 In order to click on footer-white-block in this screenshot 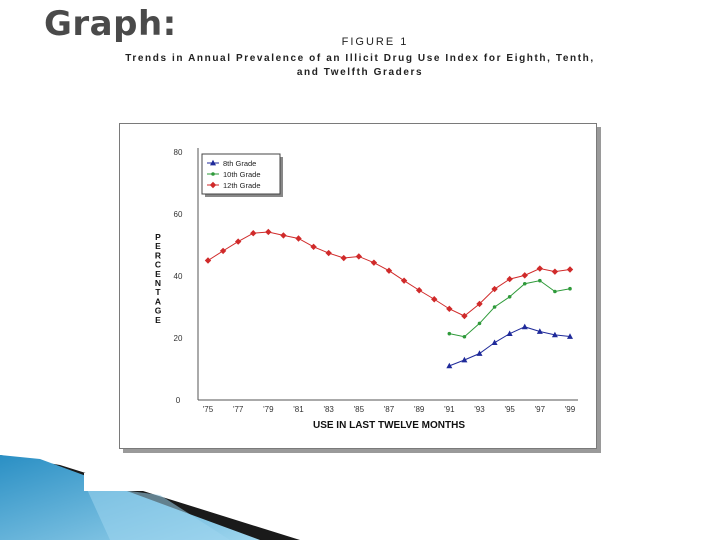, I will do `click(121, 482)`.